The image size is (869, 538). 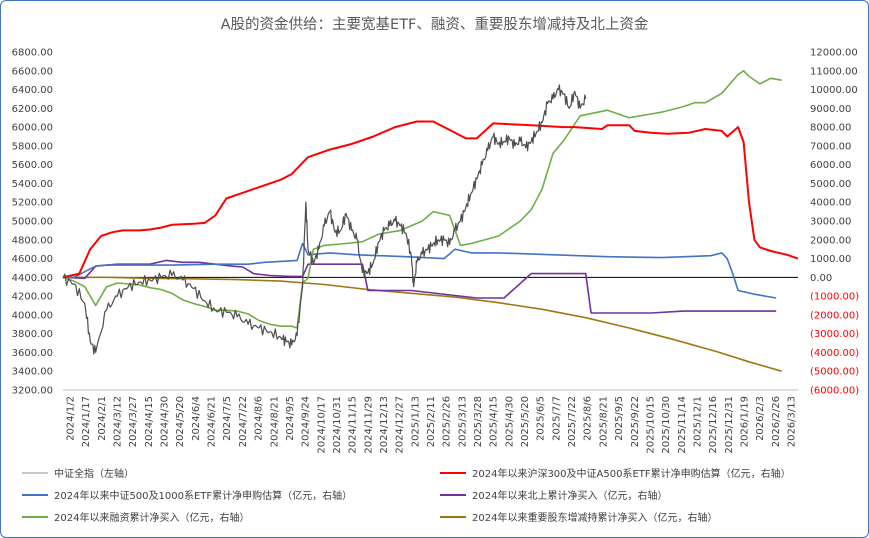 I want to click on x-tick-label: 2025/5/20, so click(x=525, y=421).